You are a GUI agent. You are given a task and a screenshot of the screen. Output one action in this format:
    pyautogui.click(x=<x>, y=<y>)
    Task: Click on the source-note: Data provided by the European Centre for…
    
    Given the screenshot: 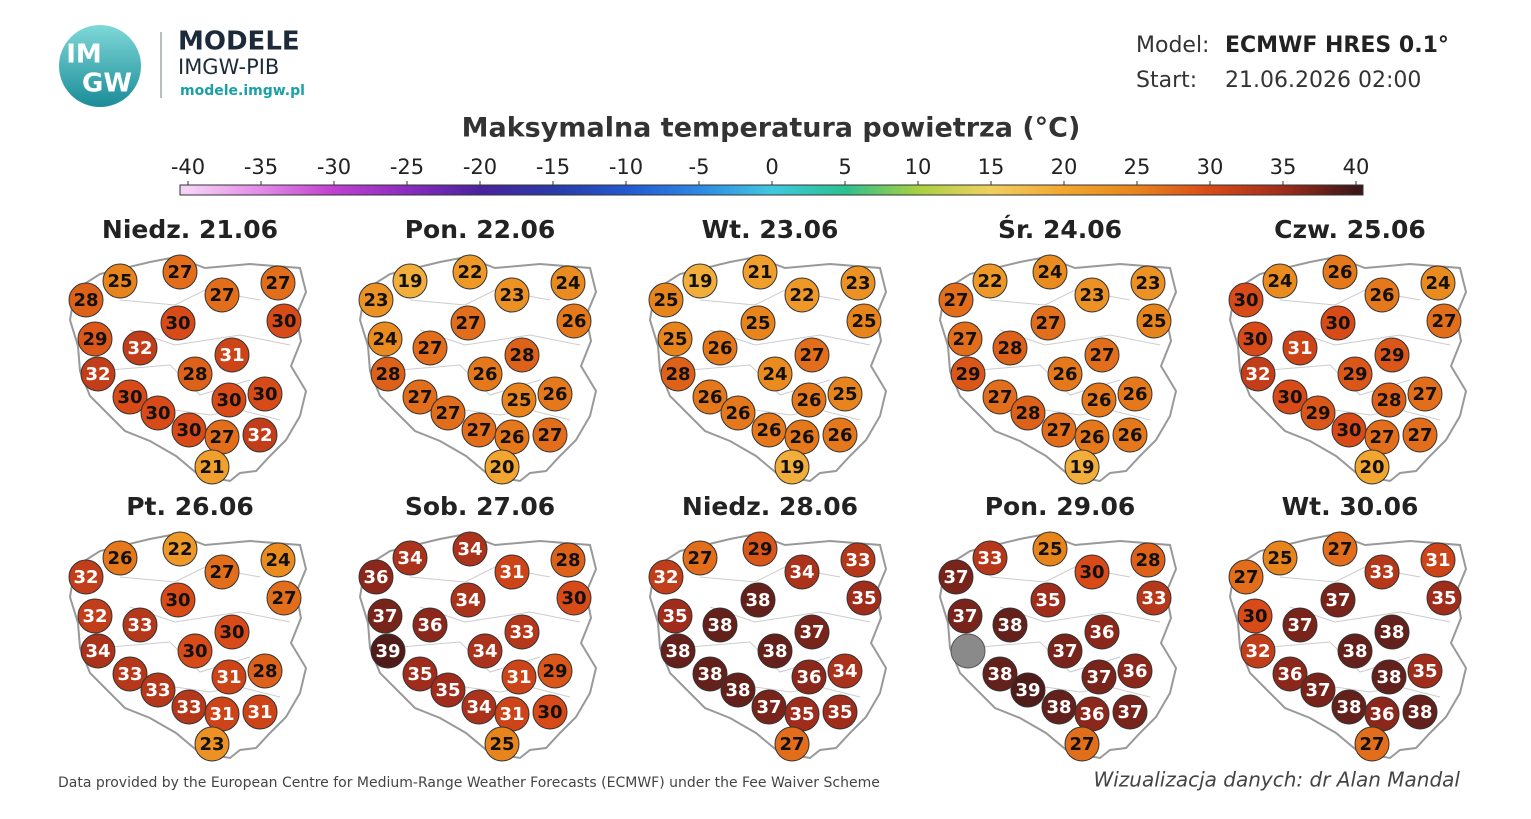 What is the action you would take?
    pyautogui.click(x=469, y=783)
    